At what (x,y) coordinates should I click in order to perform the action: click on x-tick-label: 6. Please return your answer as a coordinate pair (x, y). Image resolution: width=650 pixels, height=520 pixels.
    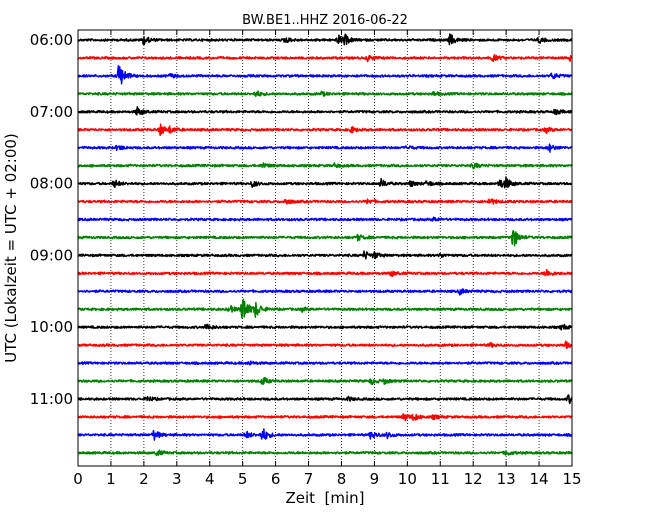
    Looking at the image, I should click on (276, 479).